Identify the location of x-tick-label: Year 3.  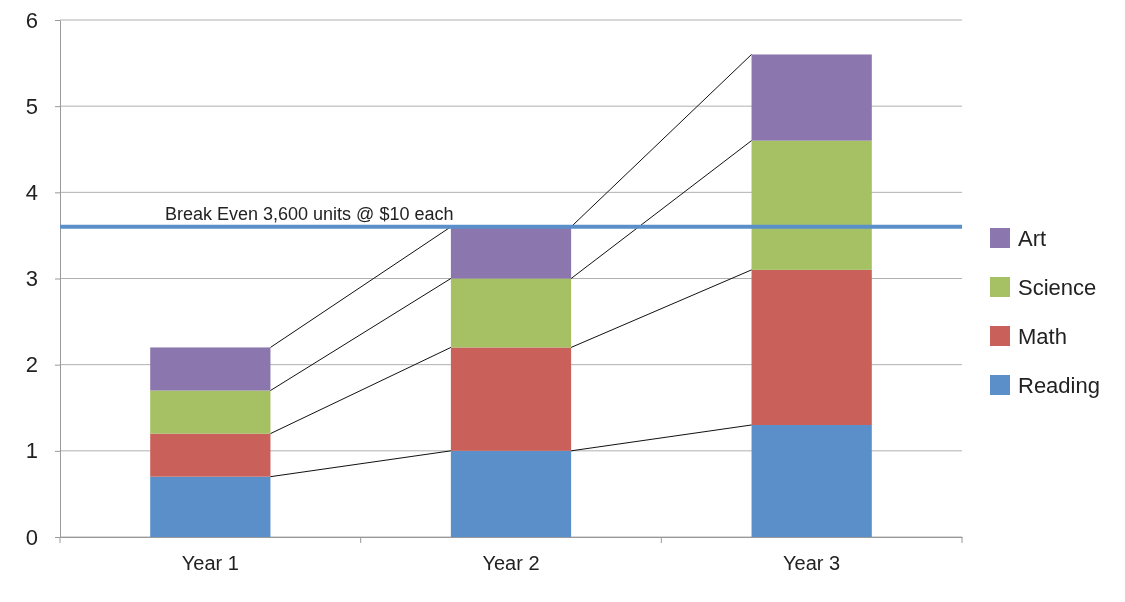
(812, 563).